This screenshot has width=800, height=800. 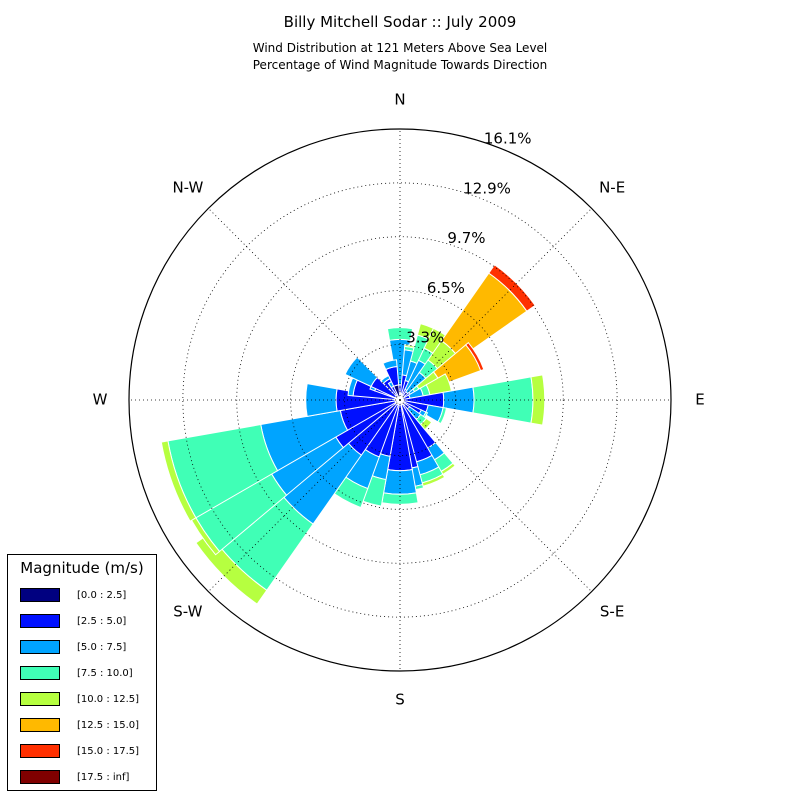 What do you see at coordinates (425, 338) in the screenshot?
I see `radial-tick-label: 3.3%` at bounding box center [425, 338].